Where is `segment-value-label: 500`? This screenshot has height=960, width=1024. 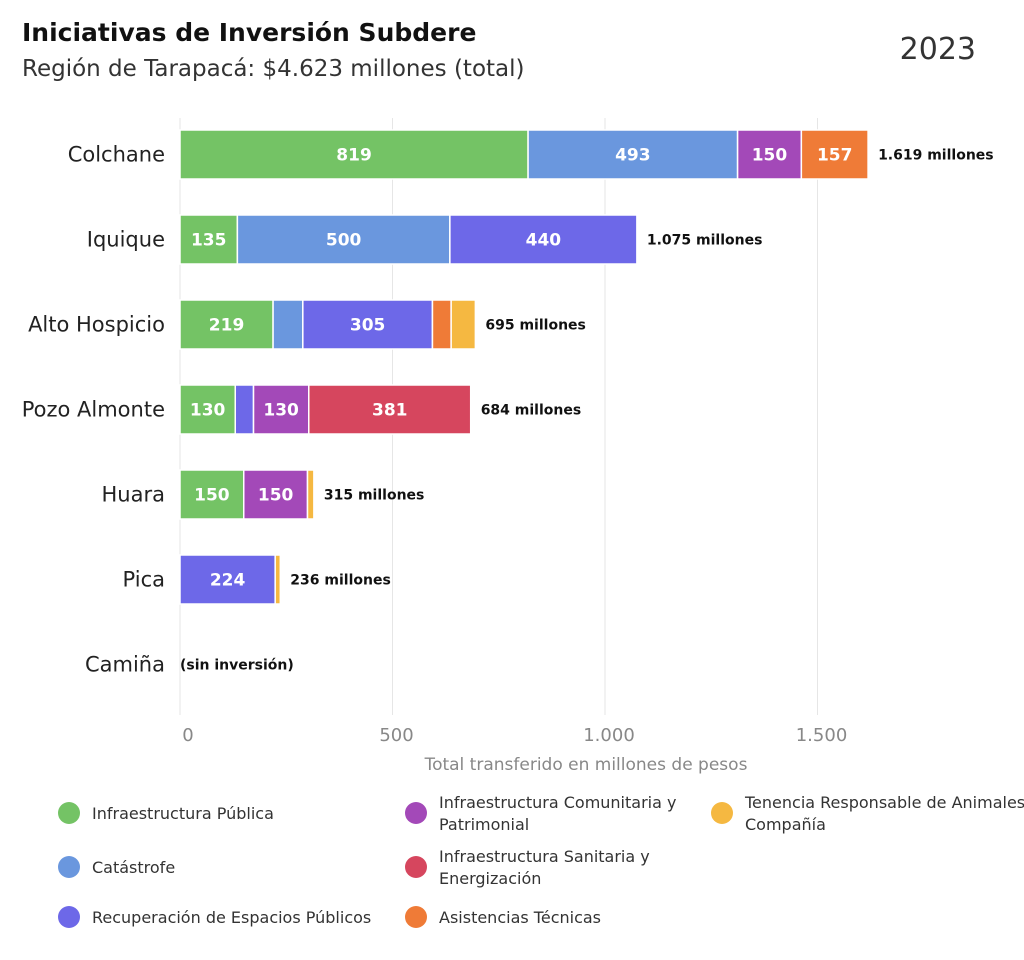 segment-value-label: 500 is located at coordinates (344, 241).